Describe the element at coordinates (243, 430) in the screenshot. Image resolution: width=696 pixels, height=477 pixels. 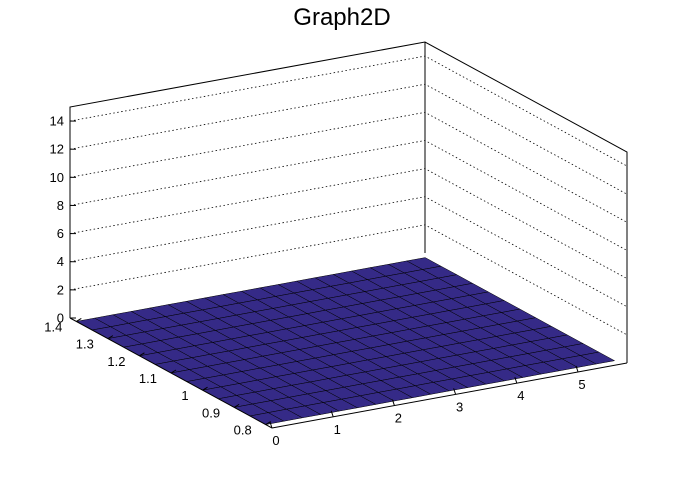
I see `y-tick-label: 0.8` at that location.